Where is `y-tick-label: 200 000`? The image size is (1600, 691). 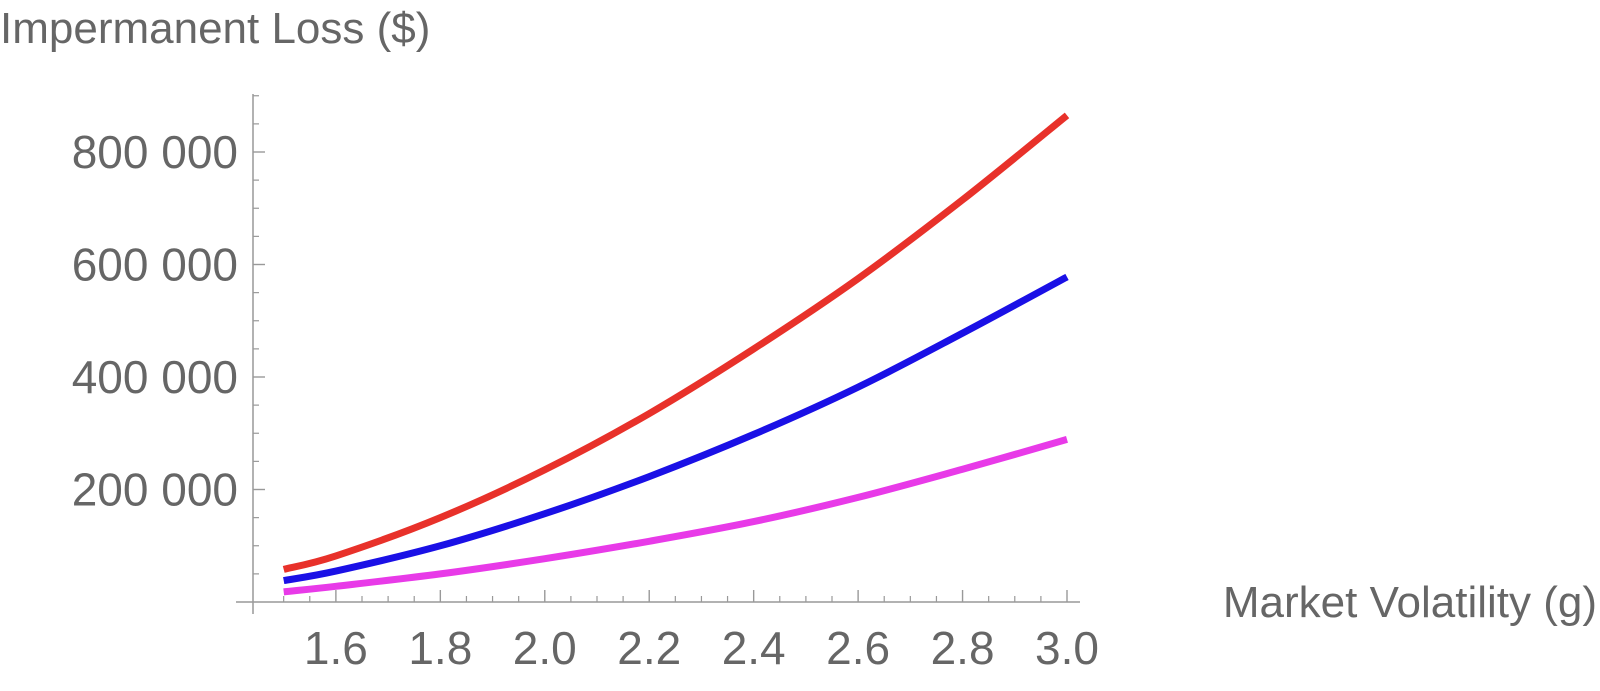
y-tick-label: 200 000 is located at coordinates (155, 490).